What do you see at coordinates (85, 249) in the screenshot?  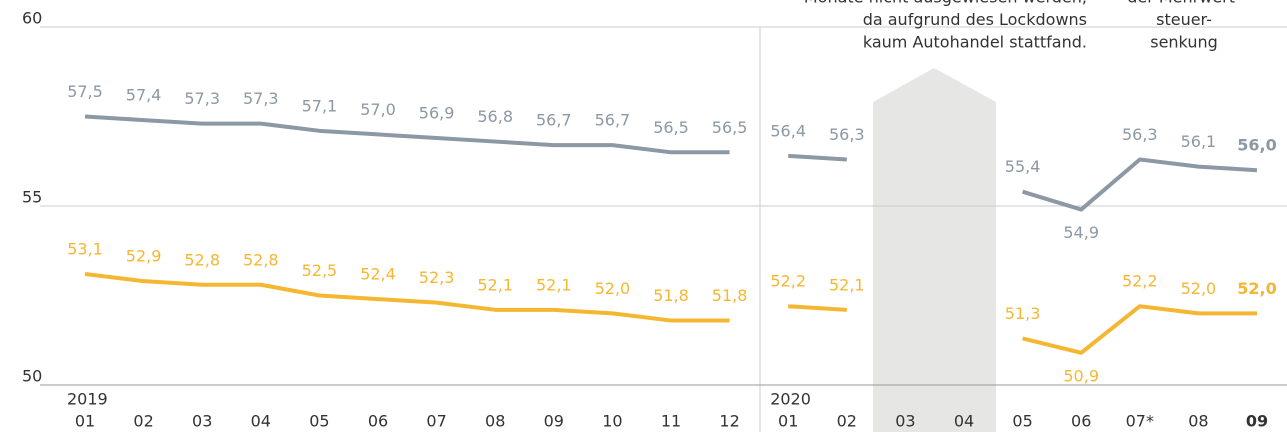 I see `value-label: 53,1` at bounding box center [85, 249].